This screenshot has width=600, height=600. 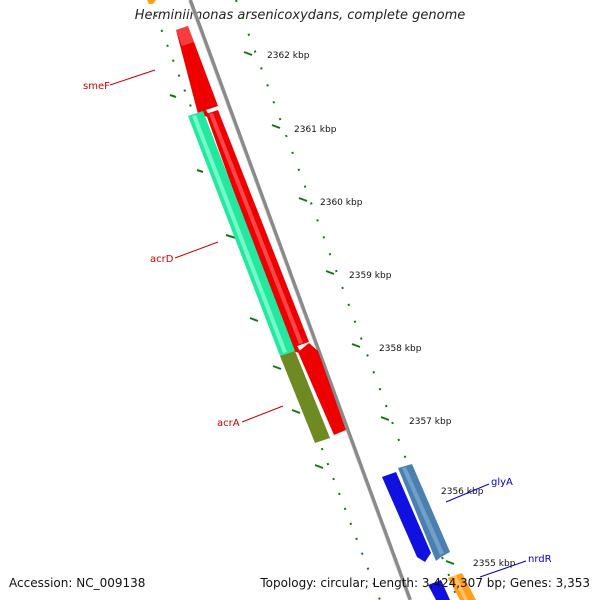 I want to click on tick-label: 2358 kbp, so click(x=400, y=349).